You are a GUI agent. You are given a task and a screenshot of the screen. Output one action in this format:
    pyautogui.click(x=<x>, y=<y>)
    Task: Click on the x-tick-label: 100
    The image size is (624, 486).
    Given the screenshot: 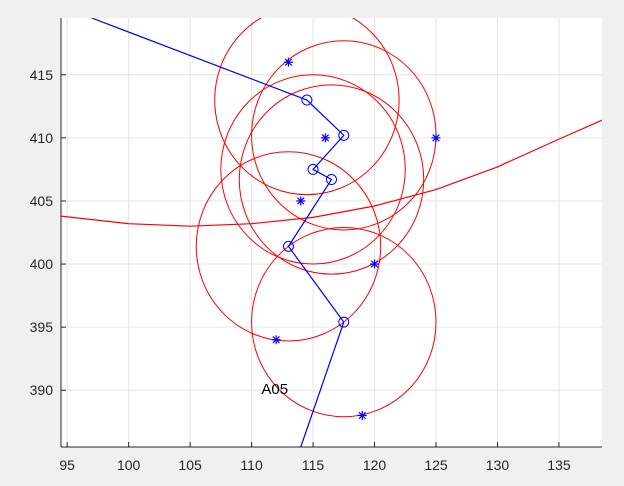 What is the action you would take?
    pyautogui.click(x=129, y=465)
    